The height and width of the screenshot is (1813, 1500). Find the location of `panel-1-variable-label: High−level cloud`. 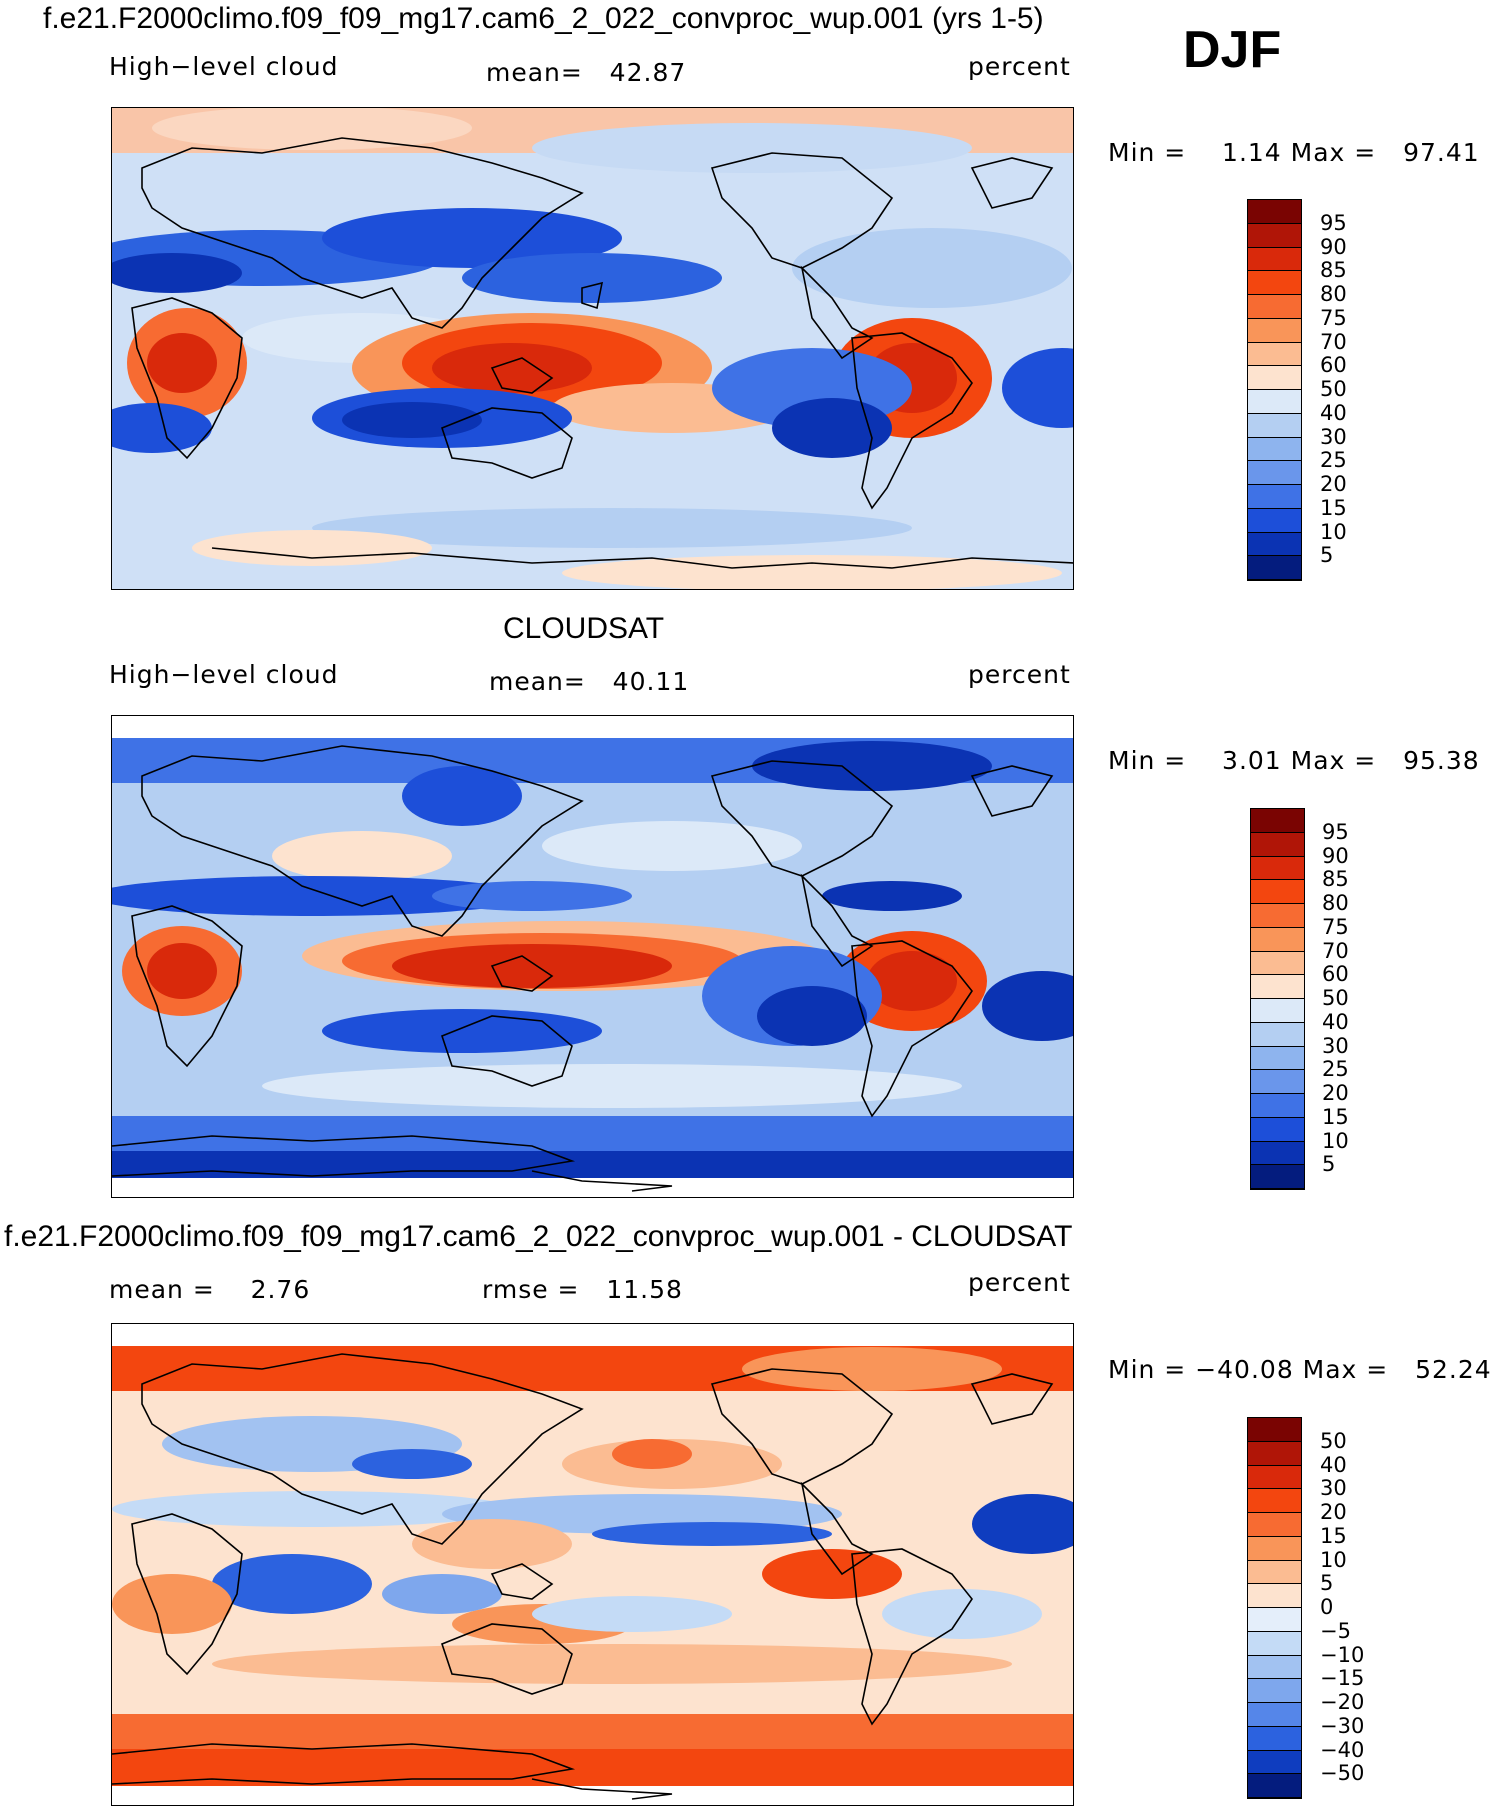

panel-1-variable-label: High−level cloud is located at coordinates (224, 66).